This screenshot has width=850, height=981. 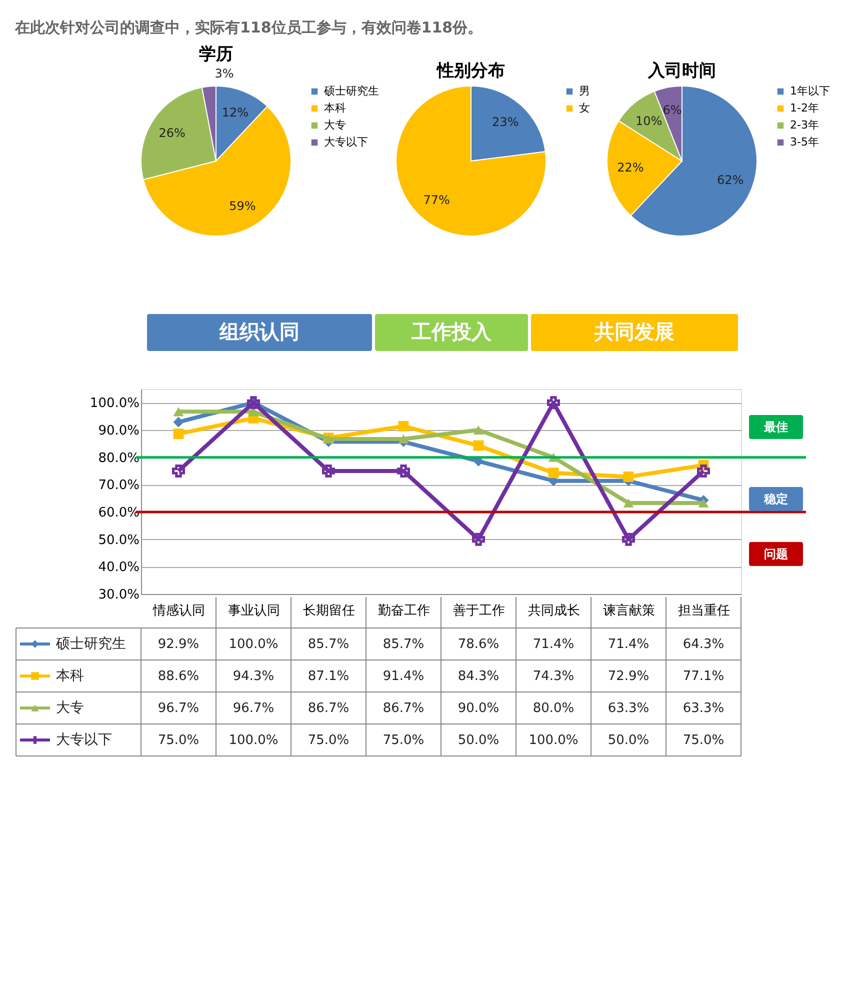 I want to click on chart-title: 学历, so click(x=216, y=54).